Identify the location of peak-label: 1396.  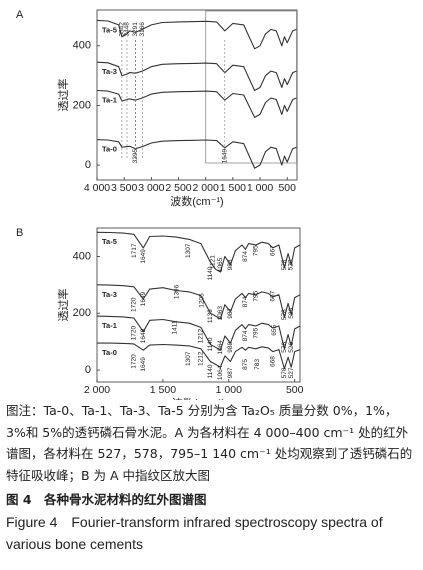
(176, 291).